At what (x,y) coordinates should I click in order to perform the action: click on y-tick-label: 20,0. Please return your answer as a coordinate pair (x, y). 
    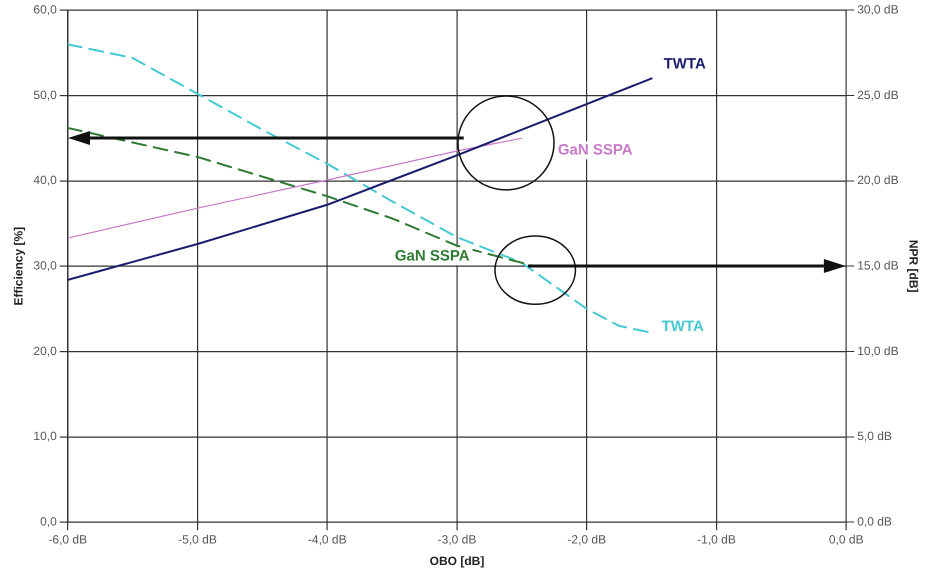
    Looking at the image, I should click on (45, 351).